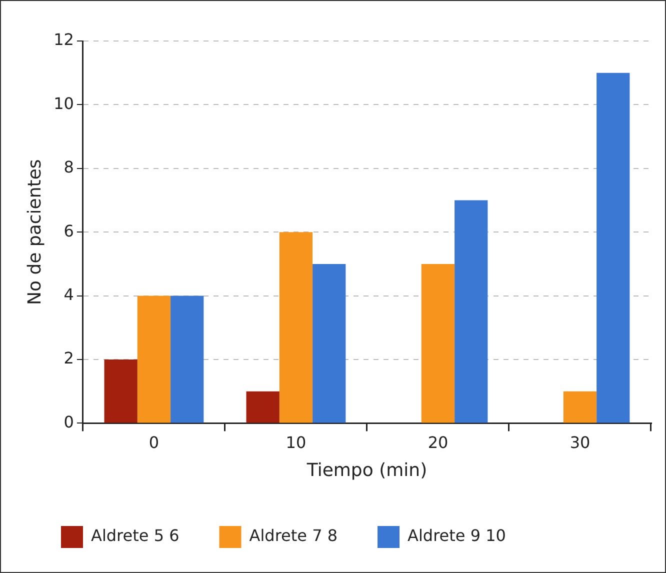  Describe the element at coordinates (457, 536) in the screenshot. I see `legend-label: Aldrete 9 10` at that location.